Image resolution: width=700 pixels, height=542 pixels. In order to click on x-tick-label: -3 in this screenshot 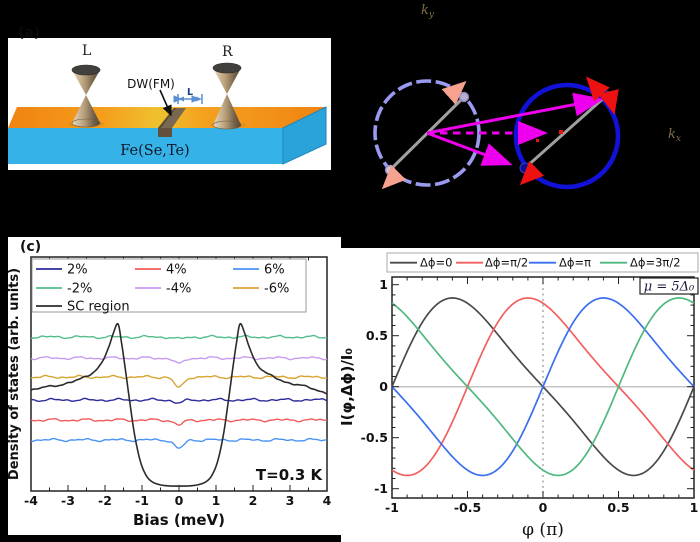, I will do `click(68, 500)`.